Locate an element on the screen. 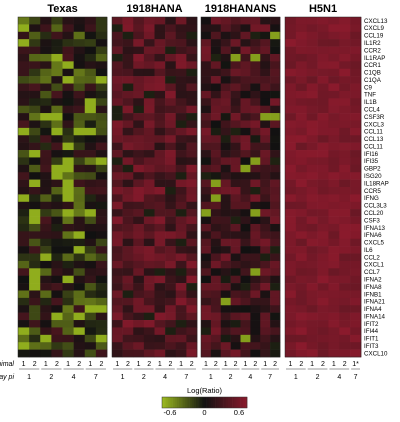 The width and height of the screenshot is (400, 422). gene-label: CCR5 is located at coordinates (372, 191).